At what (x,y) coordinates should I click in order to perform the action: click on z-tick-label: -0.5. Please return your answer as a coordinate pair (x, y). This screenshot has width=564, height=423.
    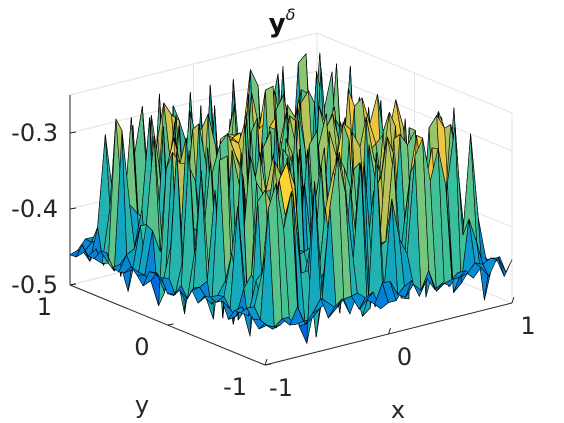
    Looking at the image, I should click on (34, 285).